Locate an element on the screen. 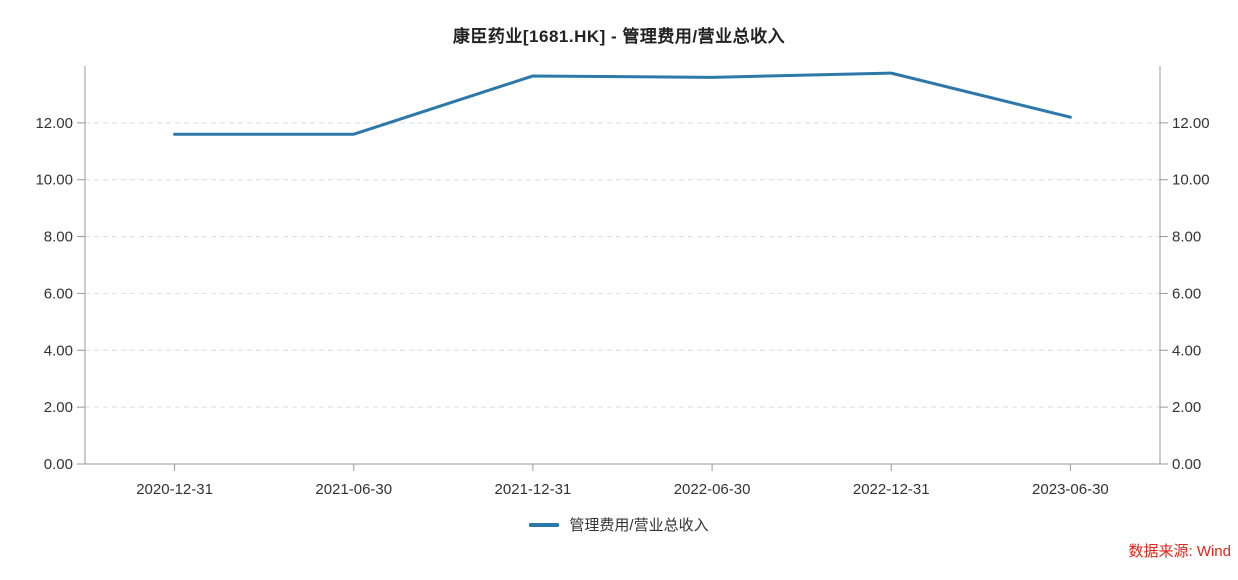 The image size is (1238, 580). legend: 管理费用/营业总收入 is located at coordinates (619, 524).